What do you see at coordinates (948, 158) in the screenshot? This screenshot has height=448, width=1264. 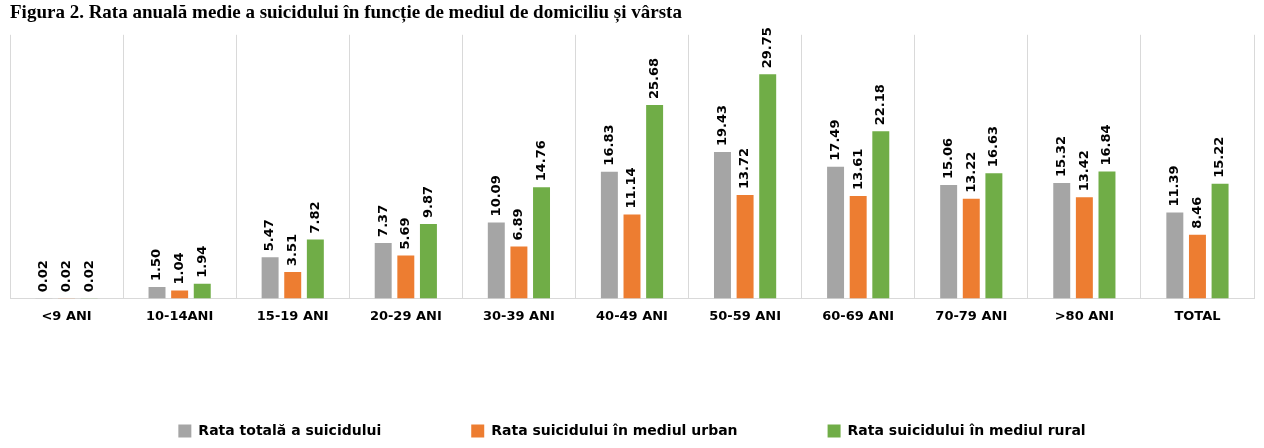 I see `data-label: 15.06` at bounding box center [948, 158].